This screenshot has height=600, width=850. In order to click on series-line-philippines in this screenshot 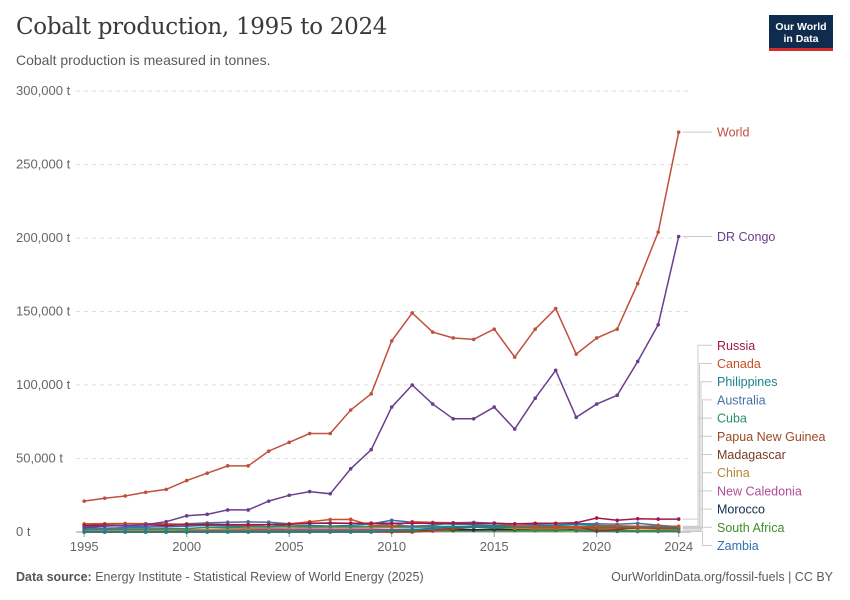, I will do `click(381, 528)`.